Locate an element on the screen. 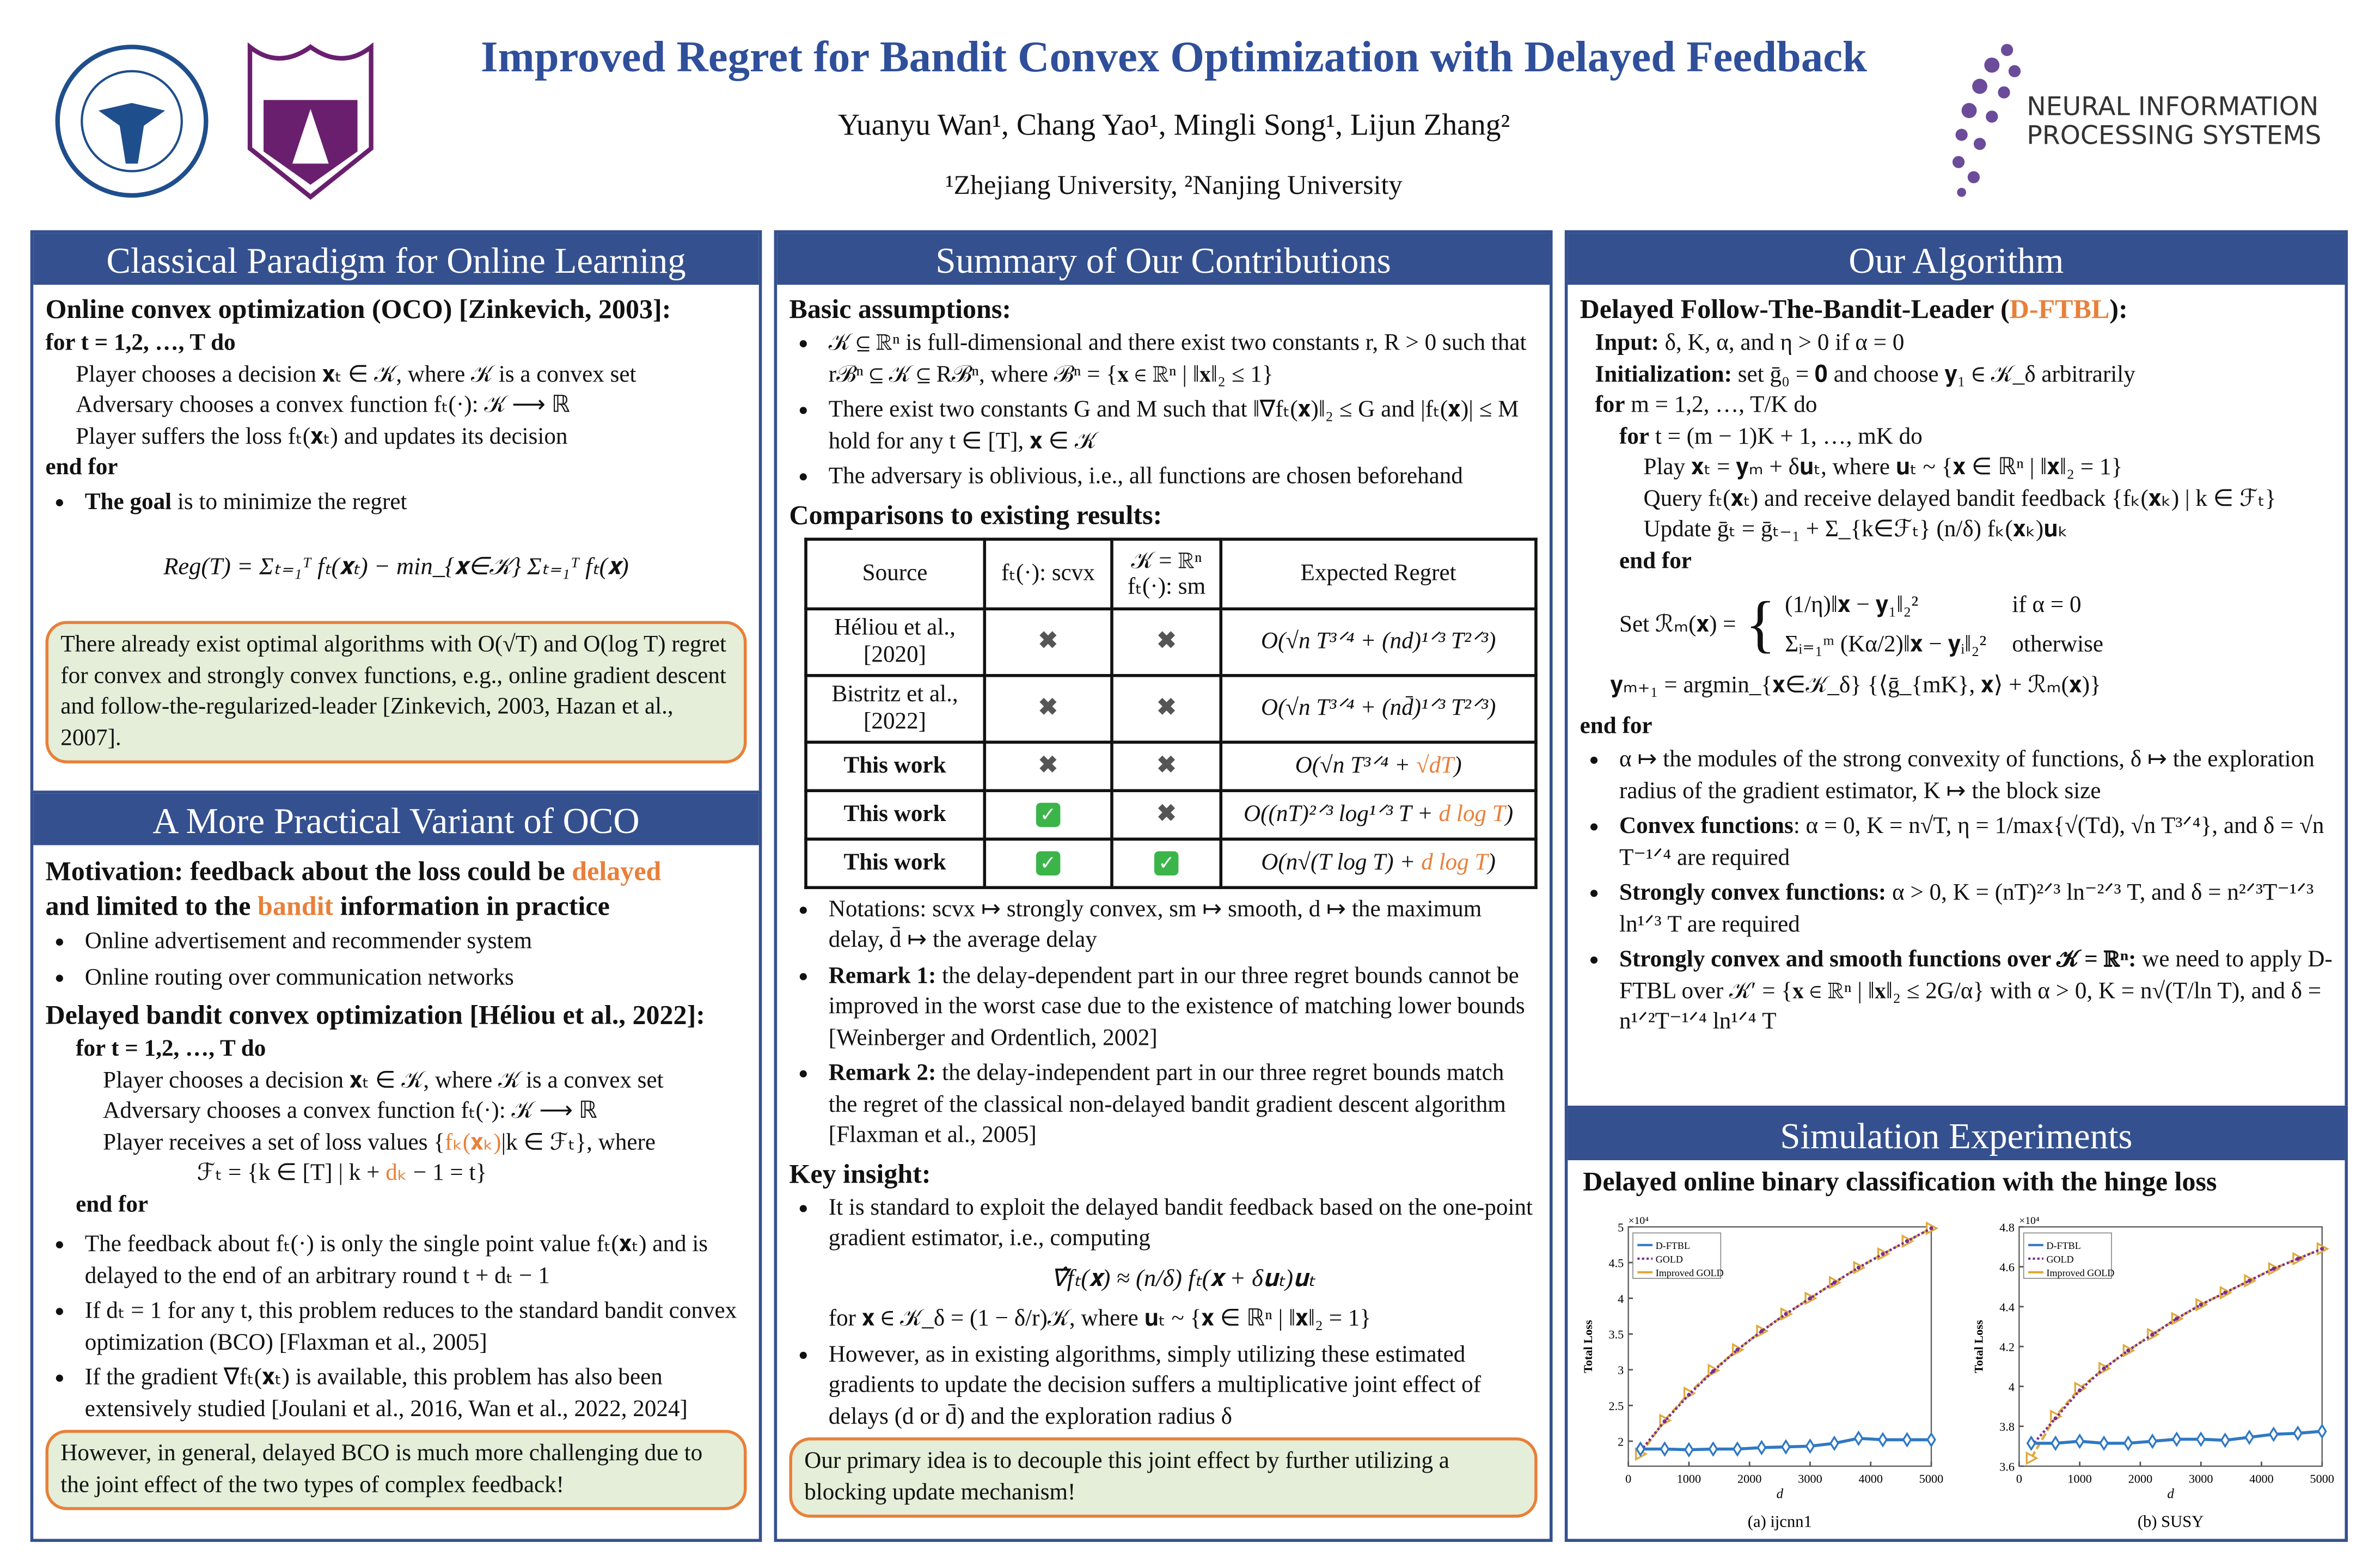  regret: O(n√(T log T) + is located at coordinates (1341, 862).